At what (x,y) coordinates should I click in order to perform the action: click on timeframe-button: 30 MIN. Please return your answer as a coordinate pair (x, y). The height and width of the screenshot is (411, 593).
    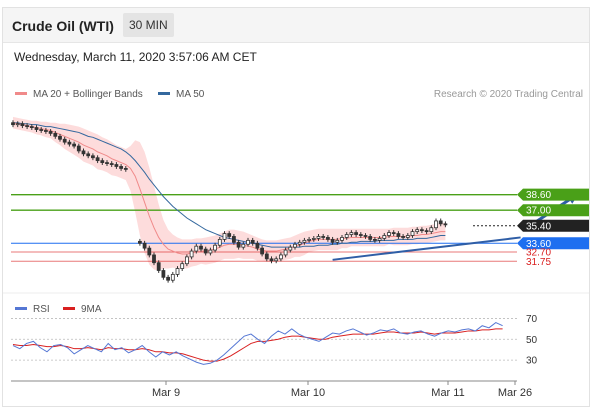
    Looking at the image, I should click on (148, 25).